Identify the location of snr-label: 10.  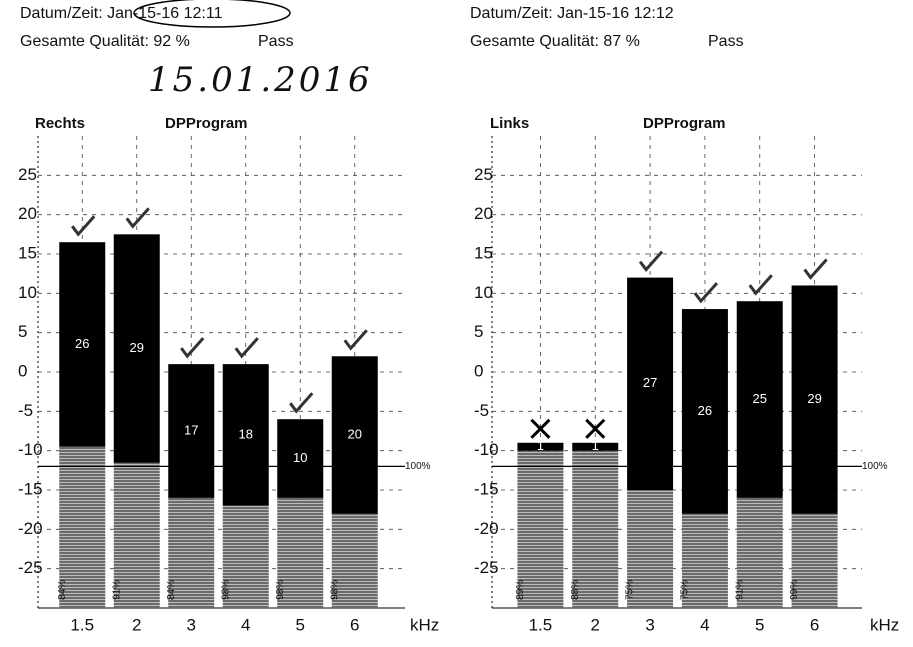
(300, 457).